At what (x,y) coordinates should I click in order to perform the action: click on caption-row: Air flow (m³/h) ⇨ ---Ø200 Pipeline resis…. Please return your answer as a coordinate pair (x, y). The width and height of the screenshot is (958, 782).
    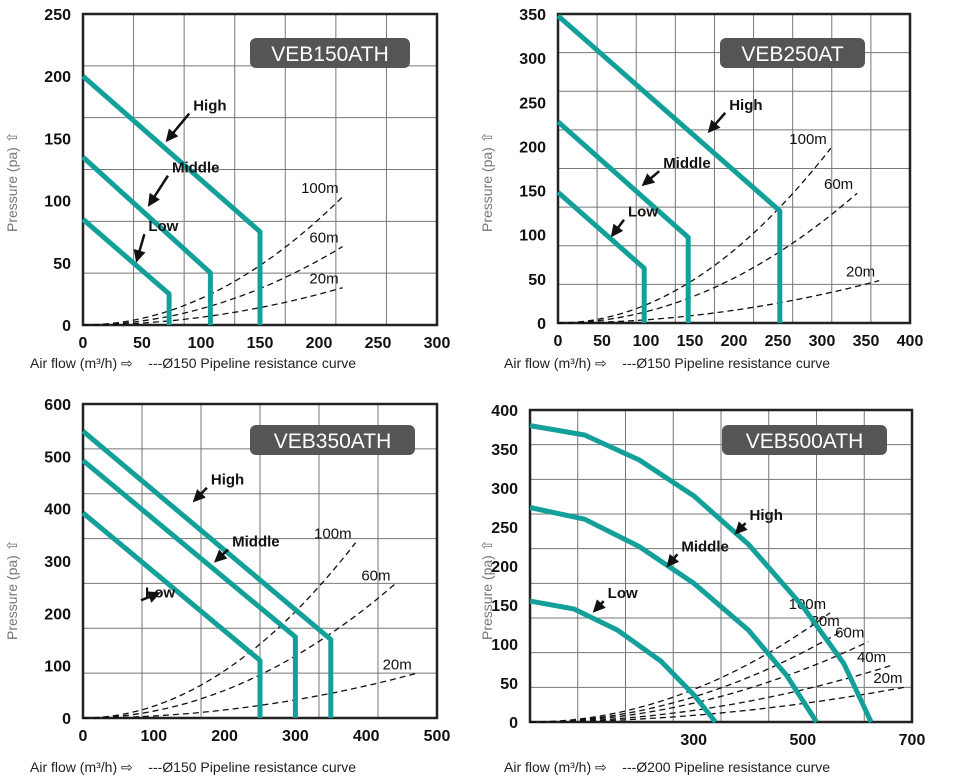
    Looking at the image, I should click on (667, 767).